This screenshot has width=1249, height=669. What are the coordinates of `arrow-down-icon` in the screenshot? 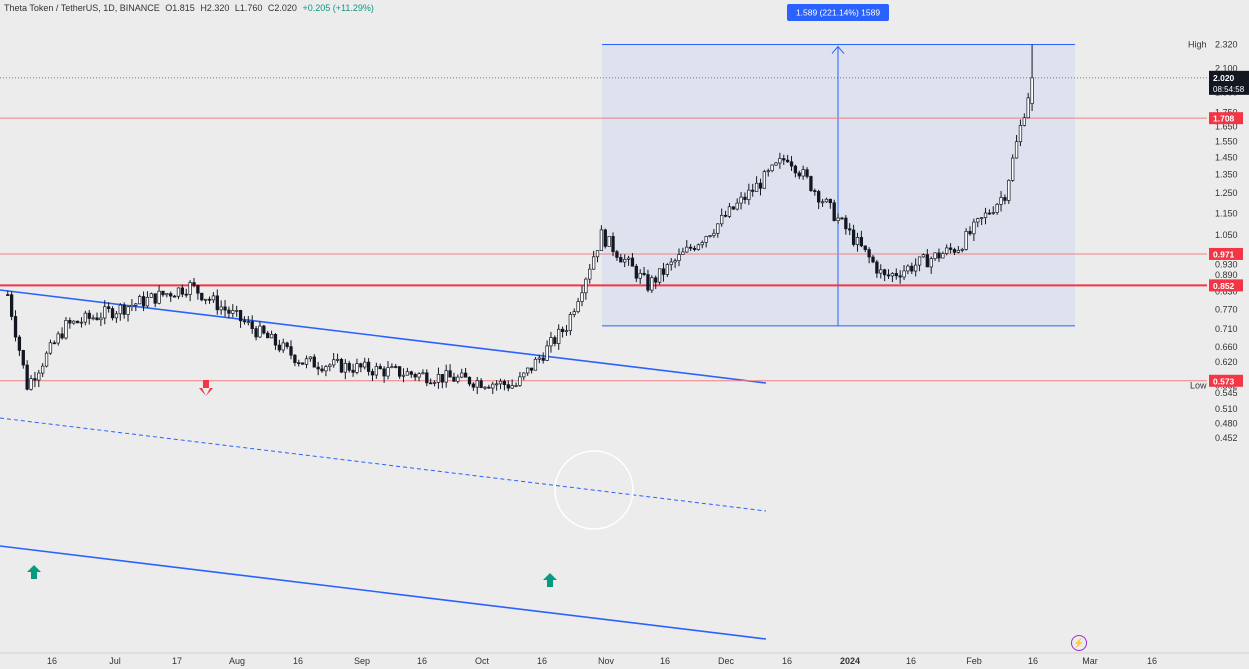 It's located at (206, 388).